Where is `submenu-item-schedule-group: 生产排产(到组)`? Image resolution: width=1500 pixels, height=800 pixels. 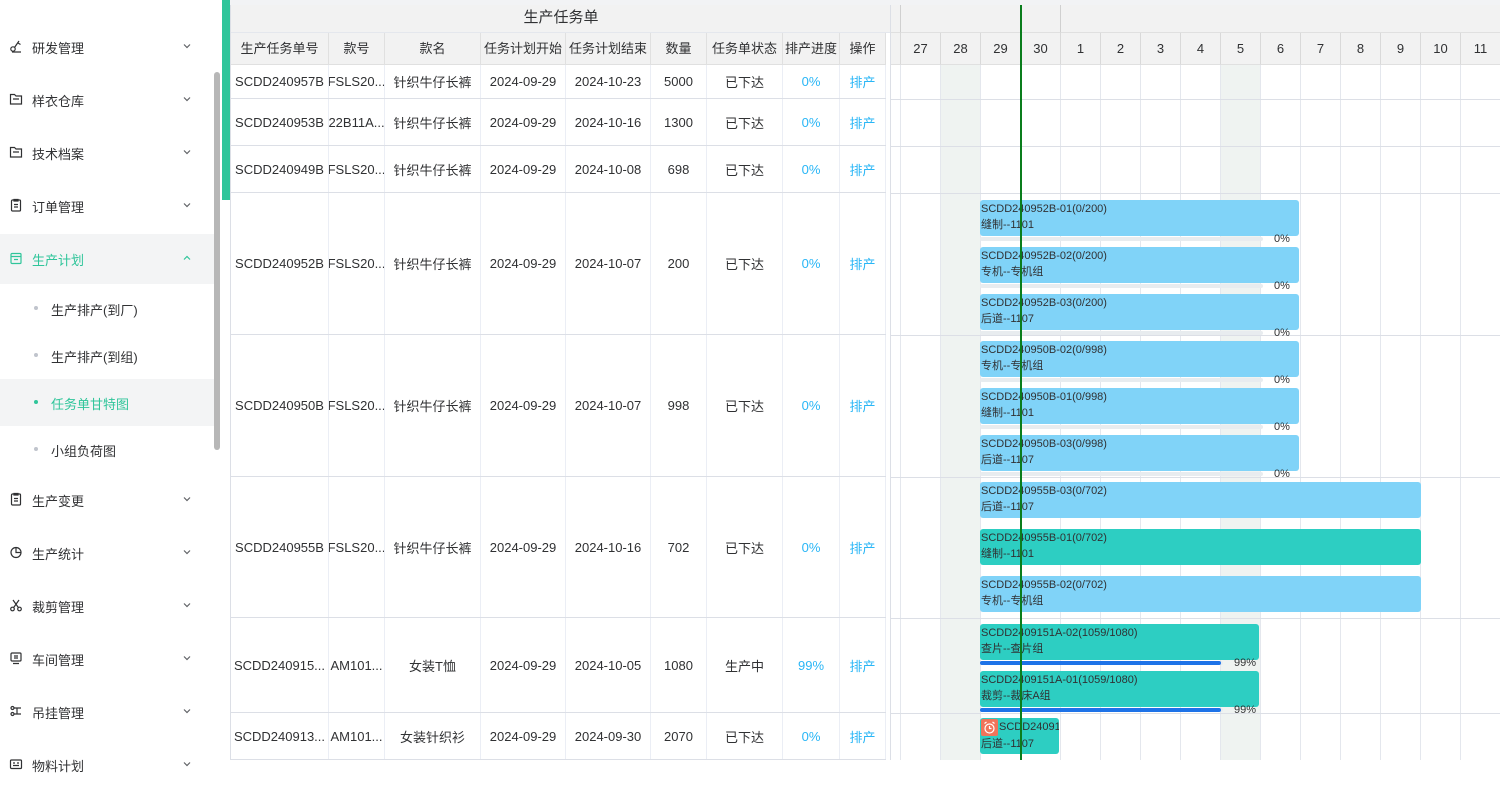 submenu-item-schedule-group: 生产排产(到组) is located at coordinates (107, 355).